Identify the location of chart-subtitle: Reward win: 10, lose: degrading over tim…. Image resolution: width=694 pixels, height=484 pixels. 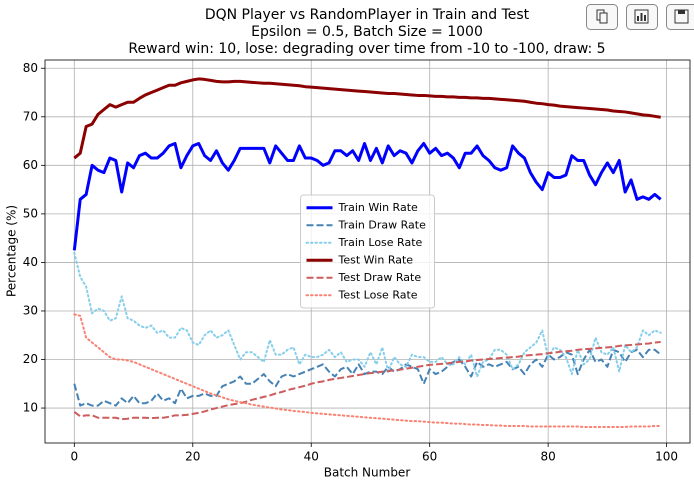
(366, 49).